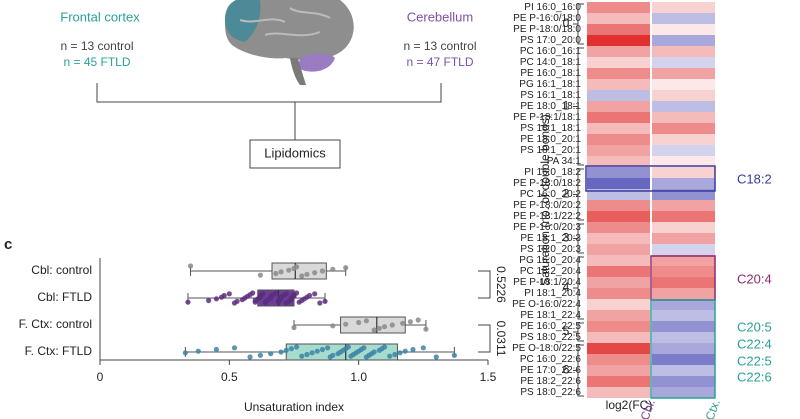  I want to click on lipid-label: PE 16:0_18:1, so click(550, 73).